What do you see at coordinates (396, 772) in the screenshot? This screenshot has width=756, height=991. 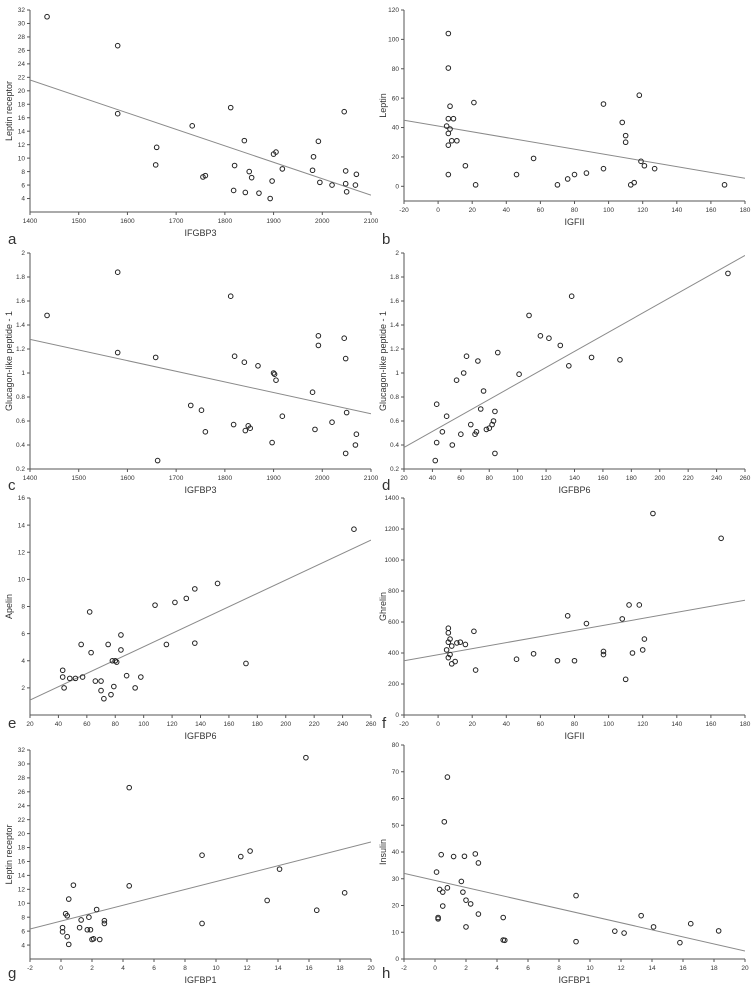 I see `y-tick-label: 70` at bounding box center [396, 772].